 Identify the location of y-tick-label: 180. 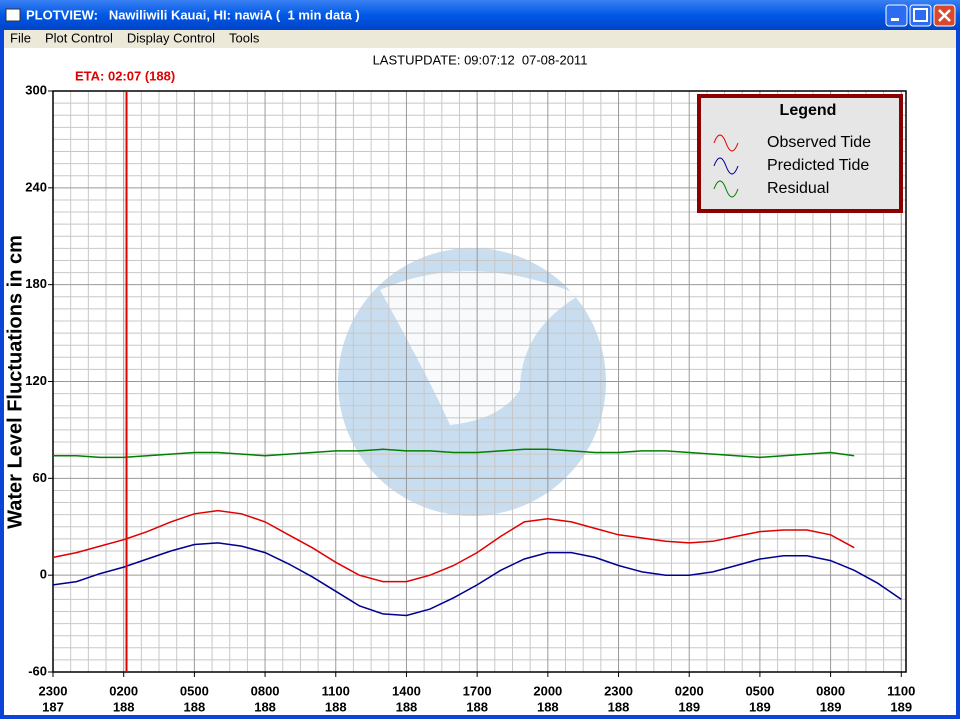
(36, 283).